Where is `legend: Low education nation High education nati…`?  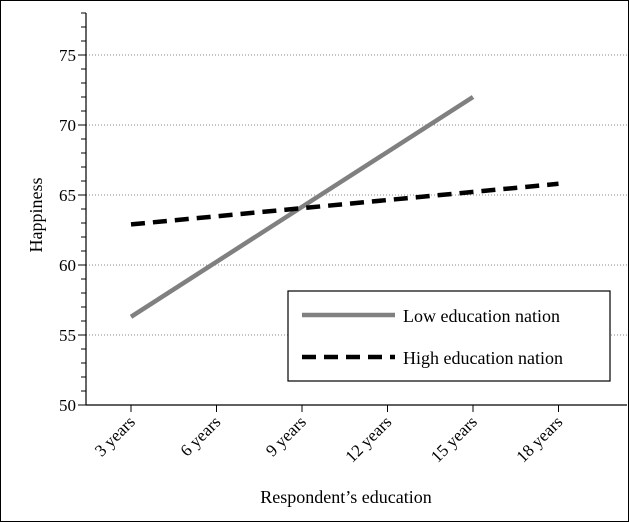
legend: Low education nation High education nati… is located at coordinates (449, 336).